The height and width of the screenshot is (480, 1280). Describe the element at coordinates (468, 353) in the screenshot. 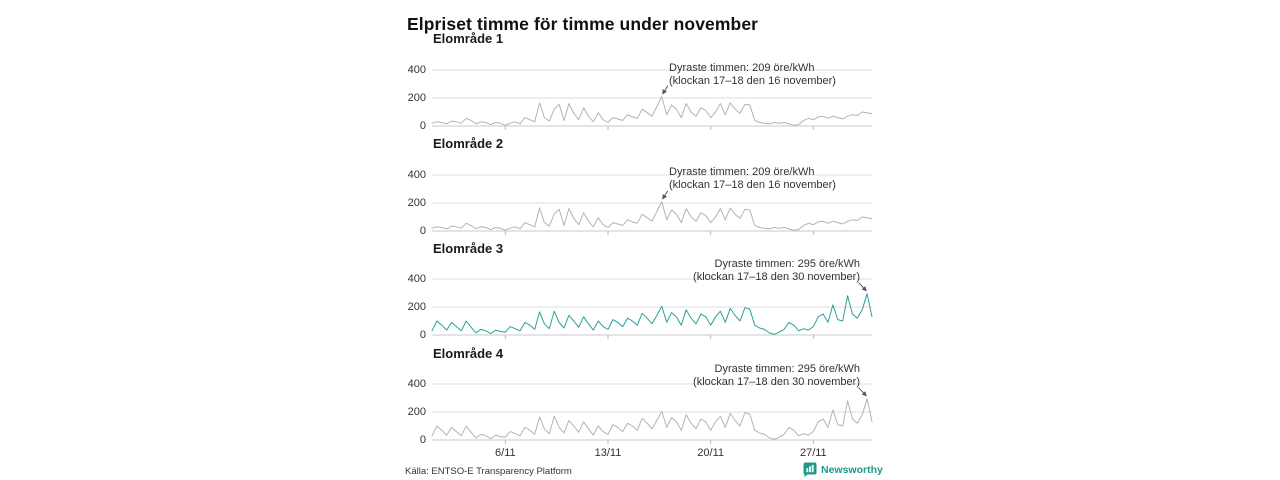

I see `panel-title-elomrade-4: Elområde 4` at that location.